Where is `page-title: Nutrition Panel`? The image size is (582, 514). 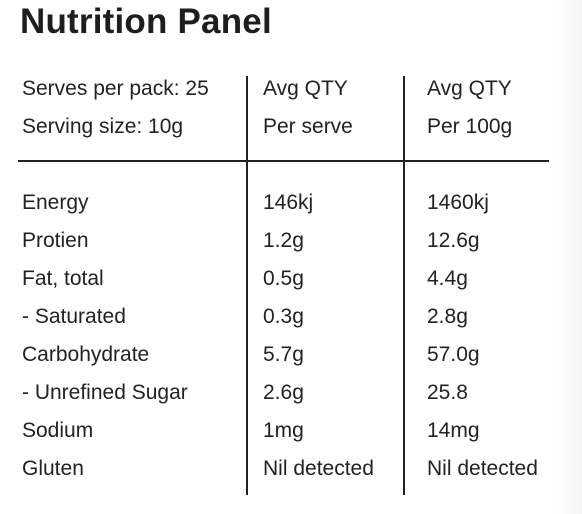
page-title: Nutrition Panel is located at coordinates (146, 21).